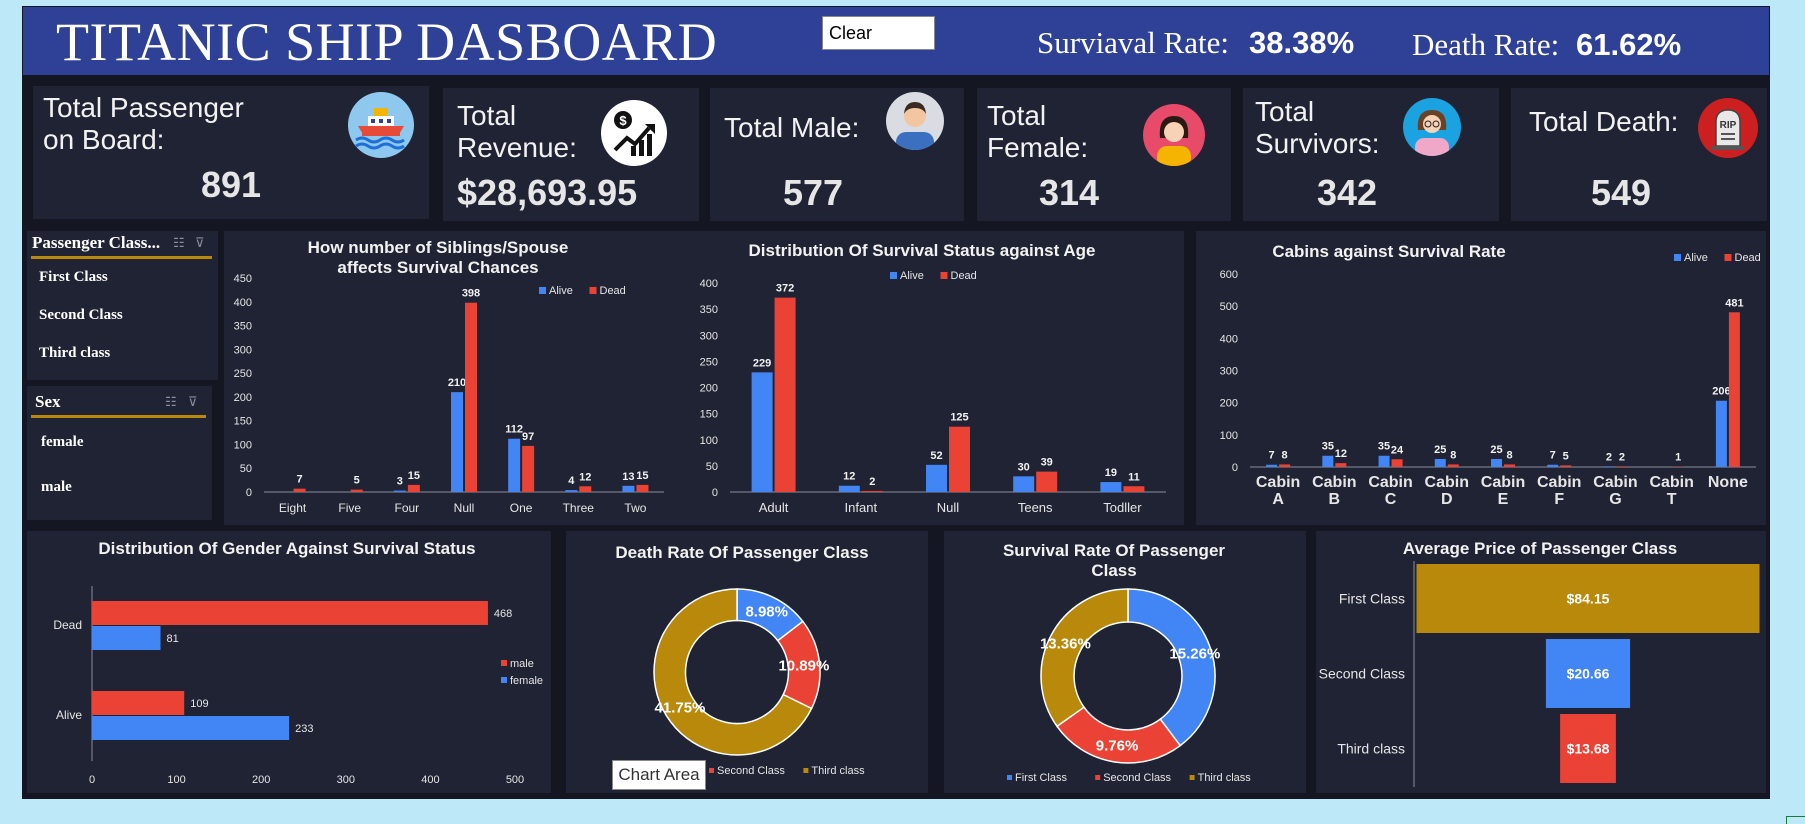 This screenshot has width=1805, height=824. Describe the element at coordinates (261, 780) in the screenshot. I see `x-tick-label: 200` at that location.